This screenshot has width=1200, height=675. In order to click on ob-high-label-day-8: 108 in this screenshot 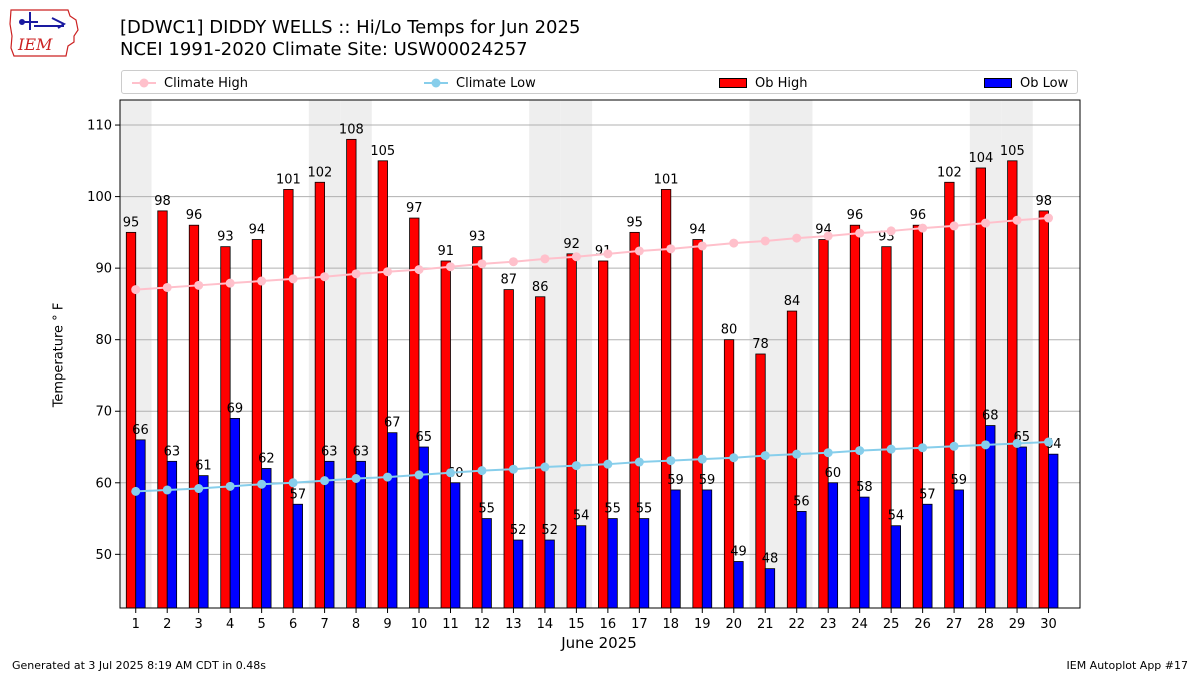, I will do `click(351, 129)`.